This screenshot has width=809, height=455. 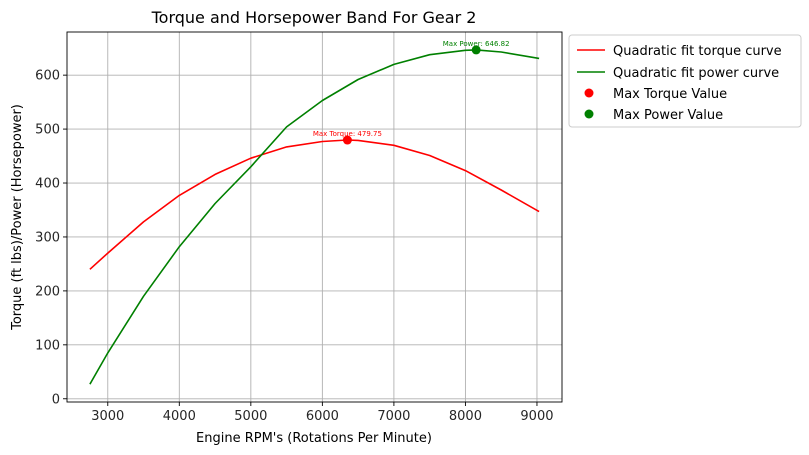 I want to click on legend-max-power-label: Max Power Value, so click(x=668, y=115).